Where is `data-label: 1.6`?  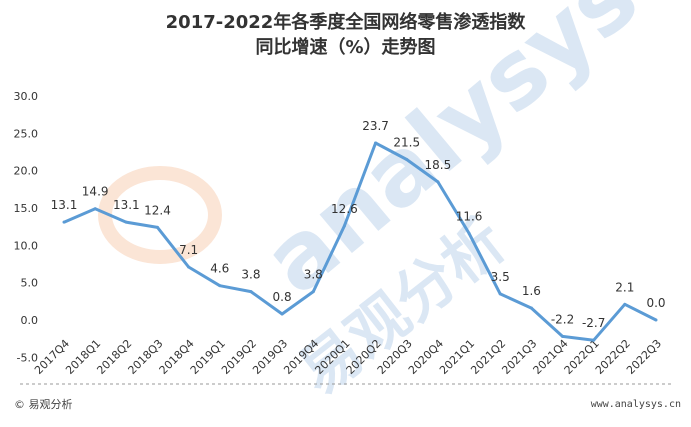
data-label: 1.6 is located at coordinates (531, 291).